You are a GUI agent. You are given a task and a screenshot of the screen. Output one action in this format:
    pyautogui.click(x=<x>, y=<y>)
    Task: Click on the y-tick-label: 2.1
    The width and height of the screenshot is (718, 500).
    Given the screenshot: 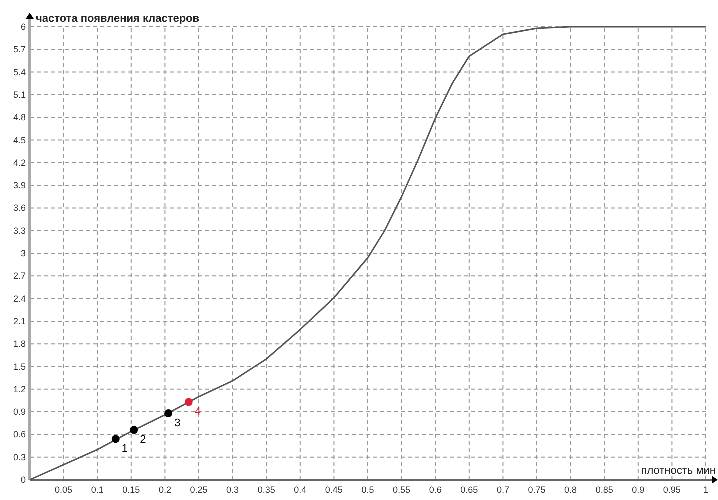 What is the action you would take?
    pyautogui.click(x=19, y=321)
    